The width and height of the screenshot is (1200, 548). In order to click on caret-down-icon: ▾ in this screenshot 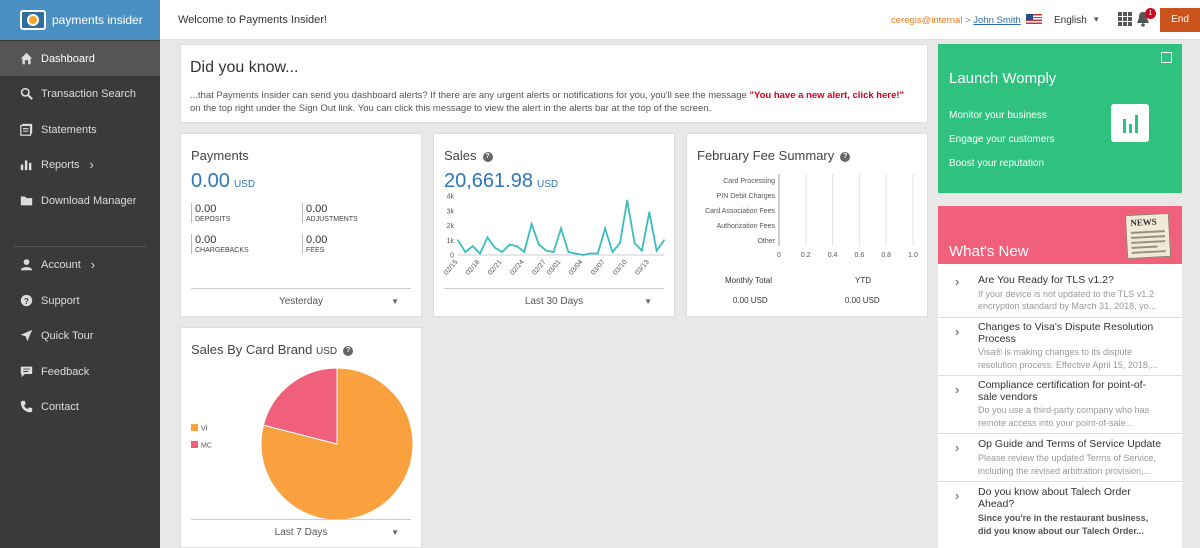, I will do `click(1096, 19)`.